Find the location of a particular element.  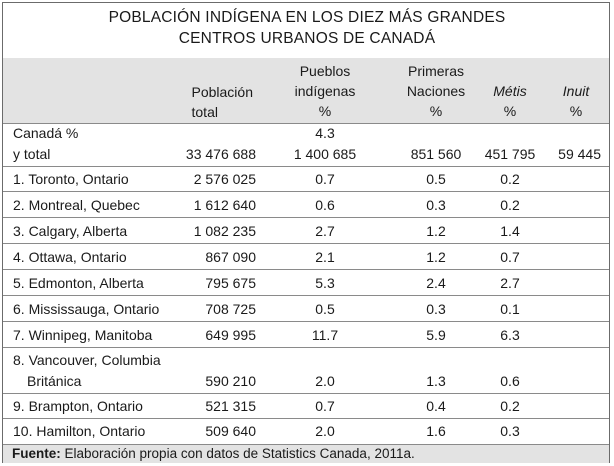

canada-primeras: 851 560 is located at coordinates (436, 154).